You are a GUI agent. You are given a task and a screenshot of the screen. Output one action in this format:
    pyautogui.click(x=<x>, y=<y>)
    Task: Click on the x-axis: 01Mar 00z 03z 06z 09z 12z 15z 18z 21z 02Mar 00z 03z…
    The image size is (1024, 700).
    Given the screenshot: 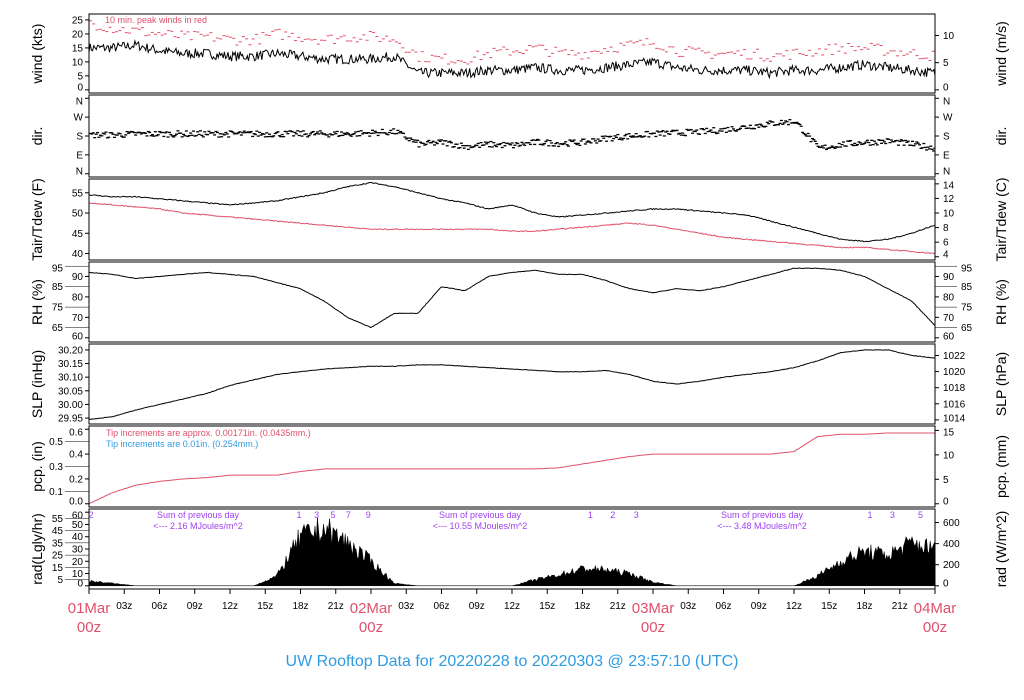 What is the action you would take?
    pyautogui.click(x=512, y=612)
    